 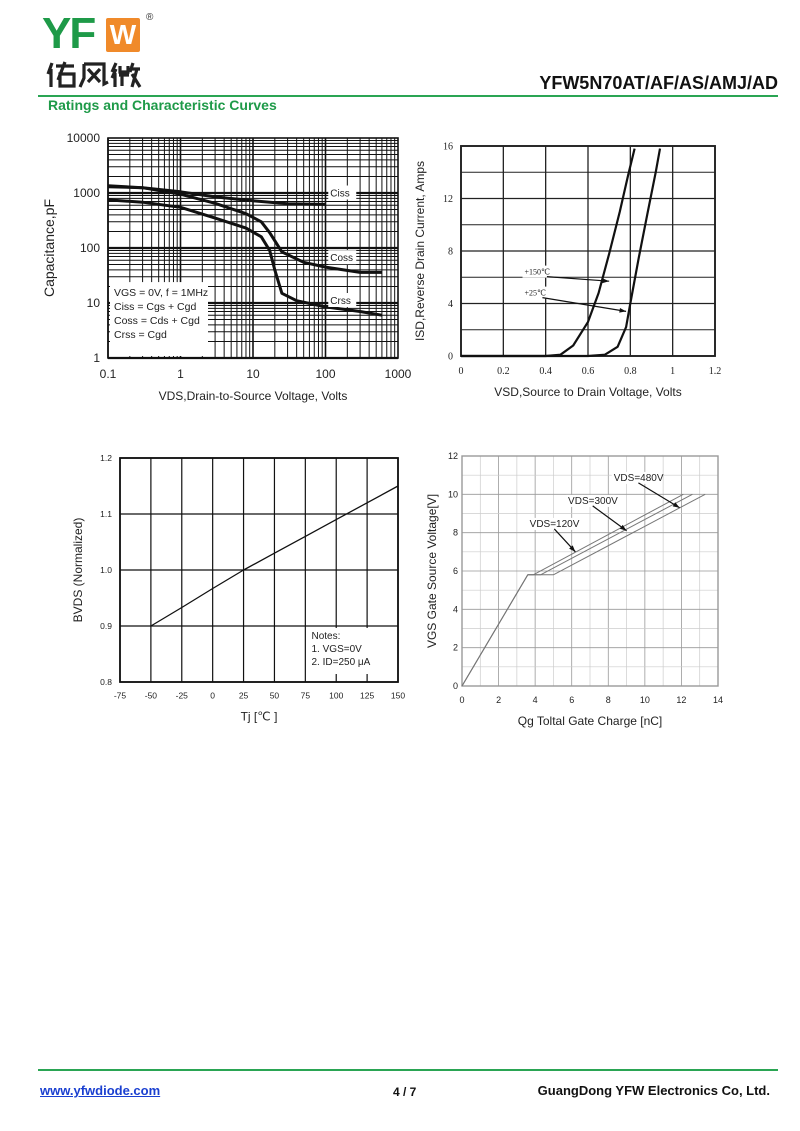 I want to click on x-tick-label: 75, so click(x=306, y=696).